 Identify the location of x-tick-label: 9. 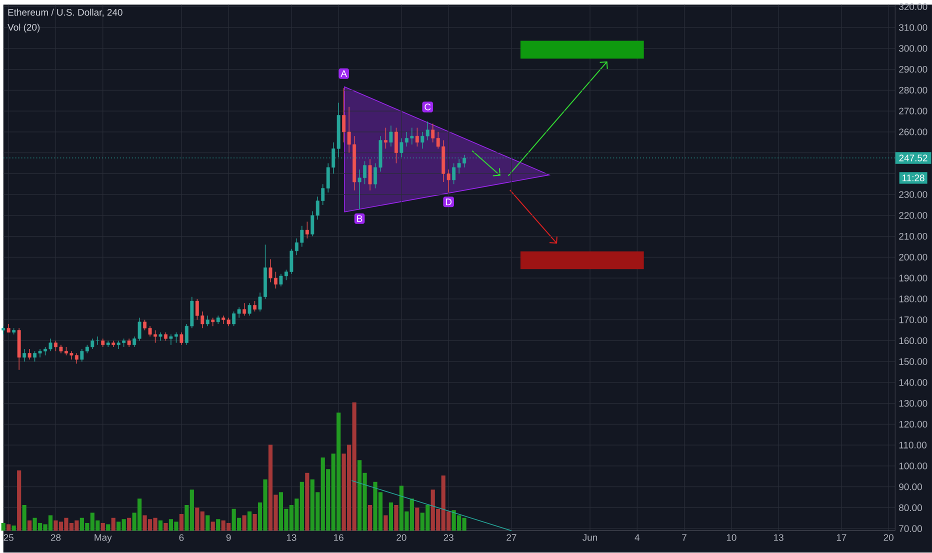
(228, 538).